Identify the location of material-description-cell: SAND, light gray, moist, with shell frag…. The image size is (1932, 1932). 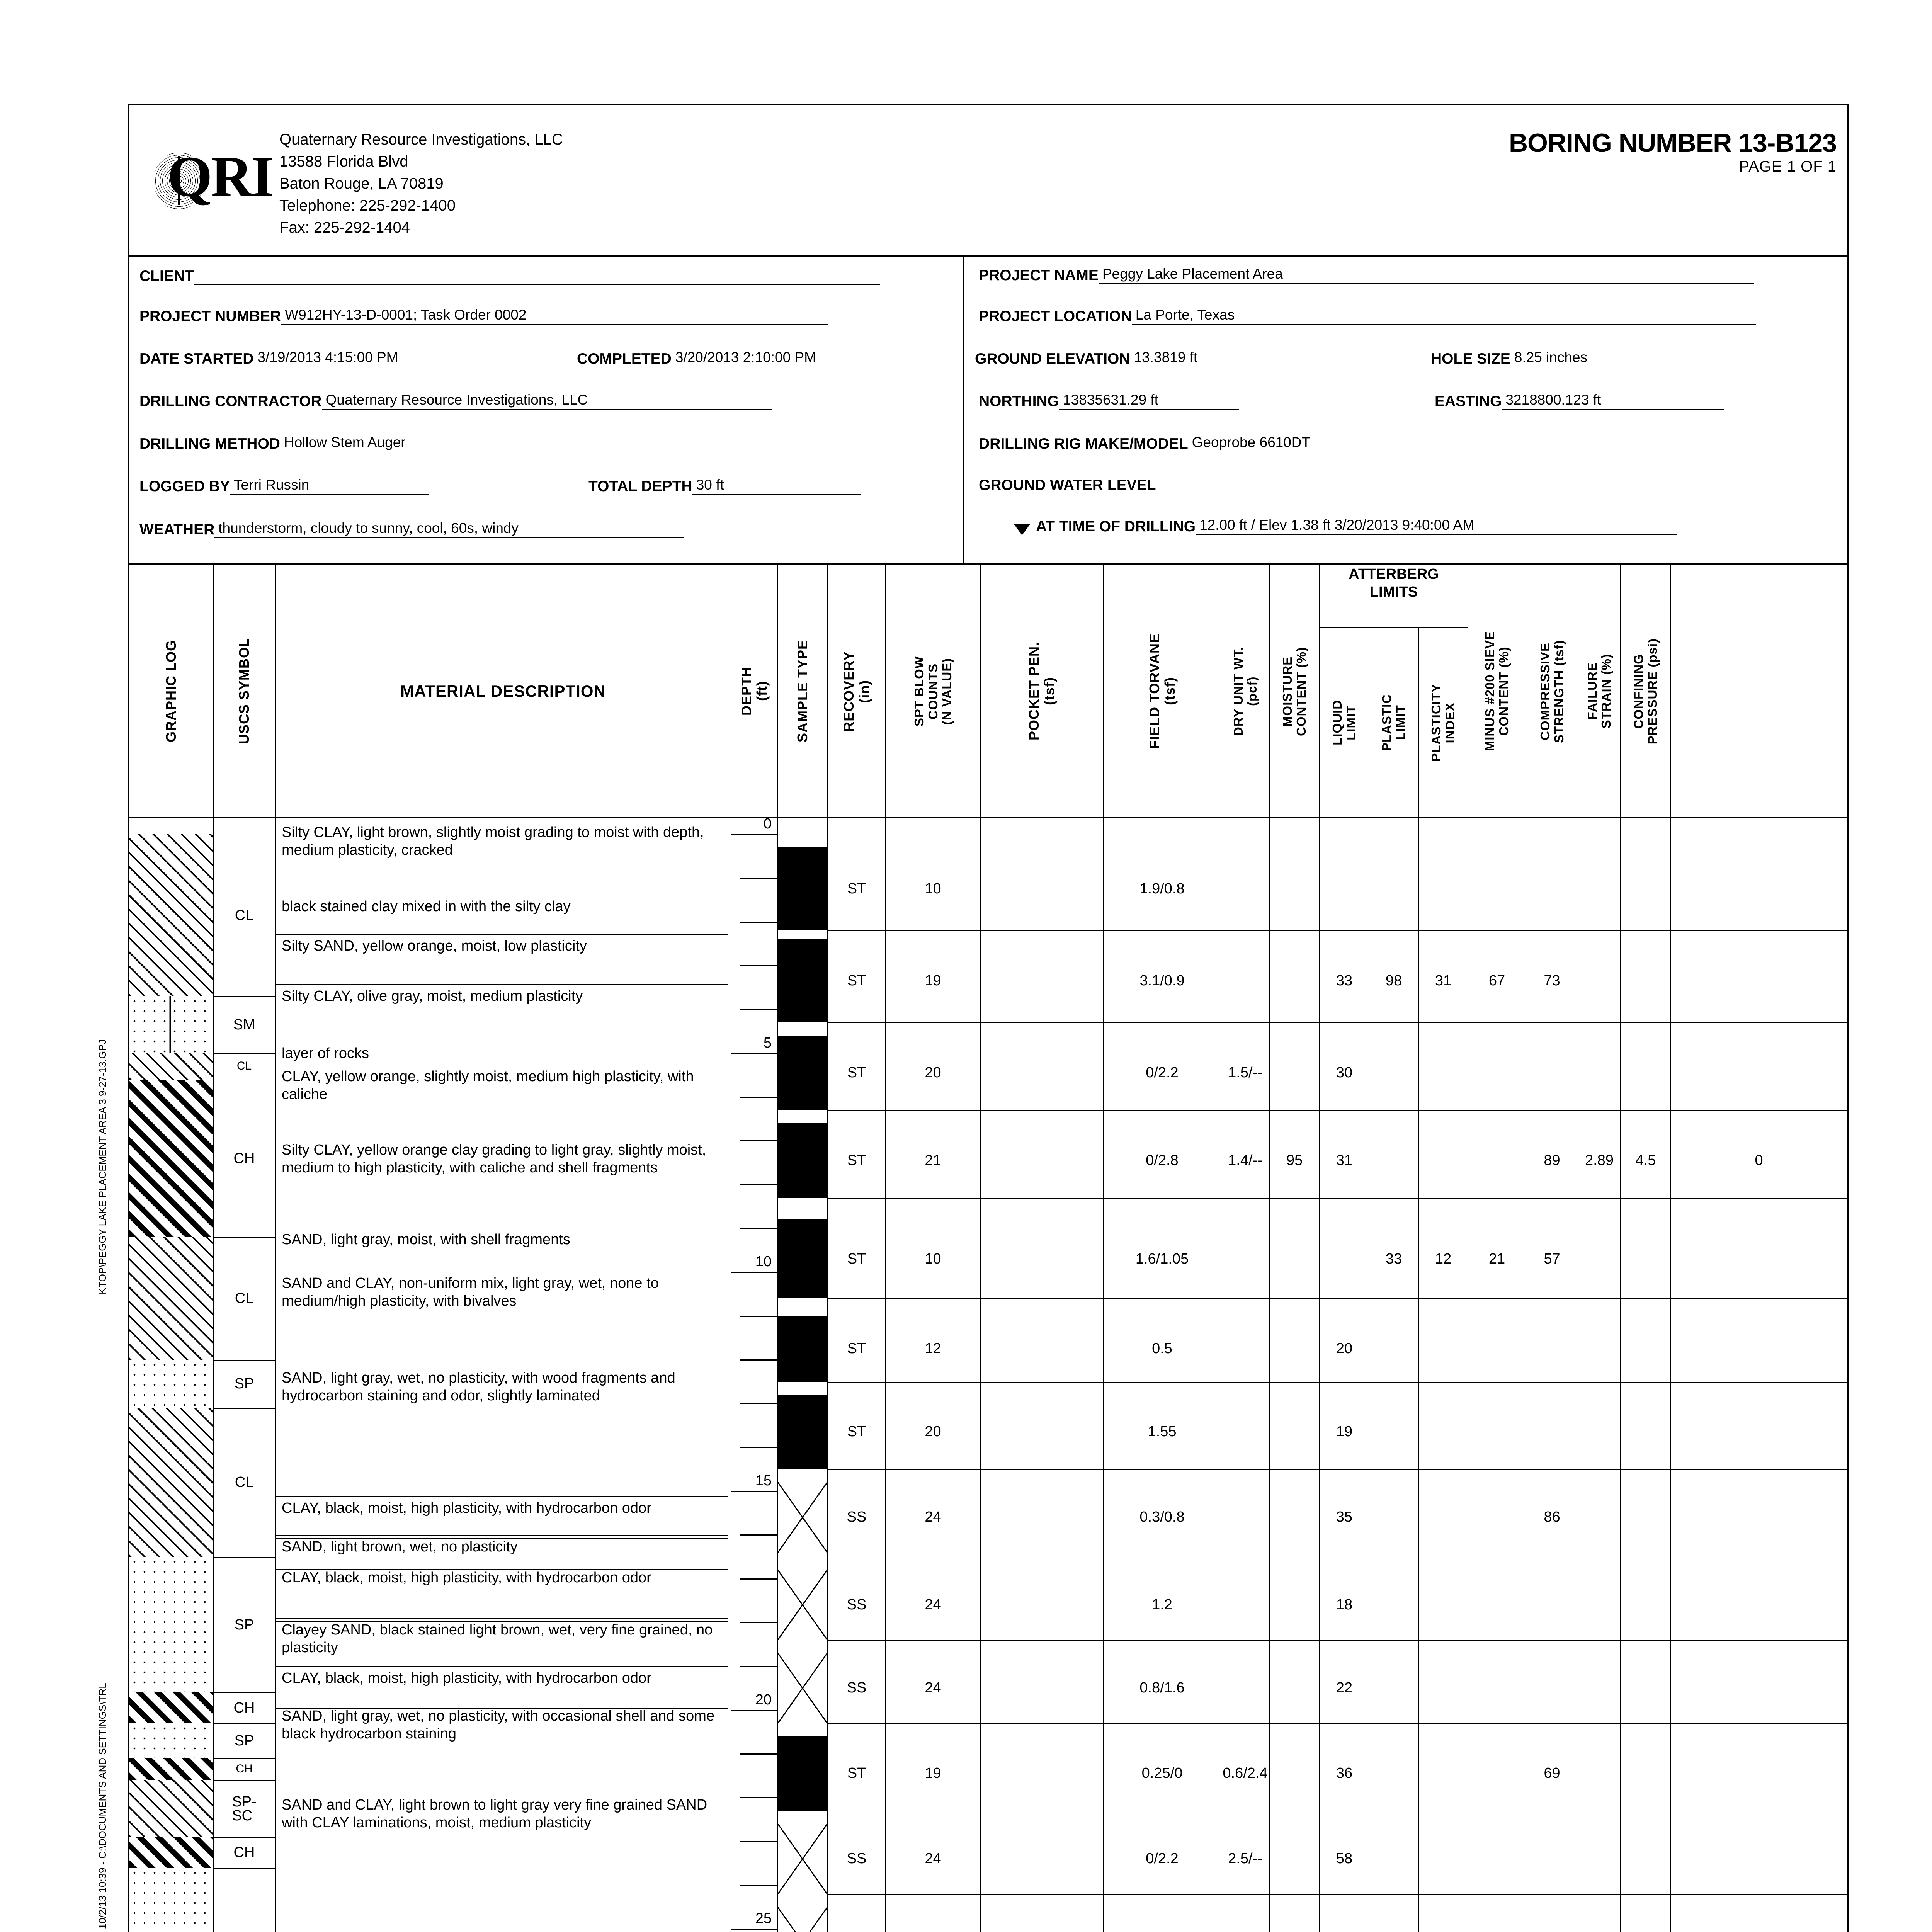
(502, 1252).